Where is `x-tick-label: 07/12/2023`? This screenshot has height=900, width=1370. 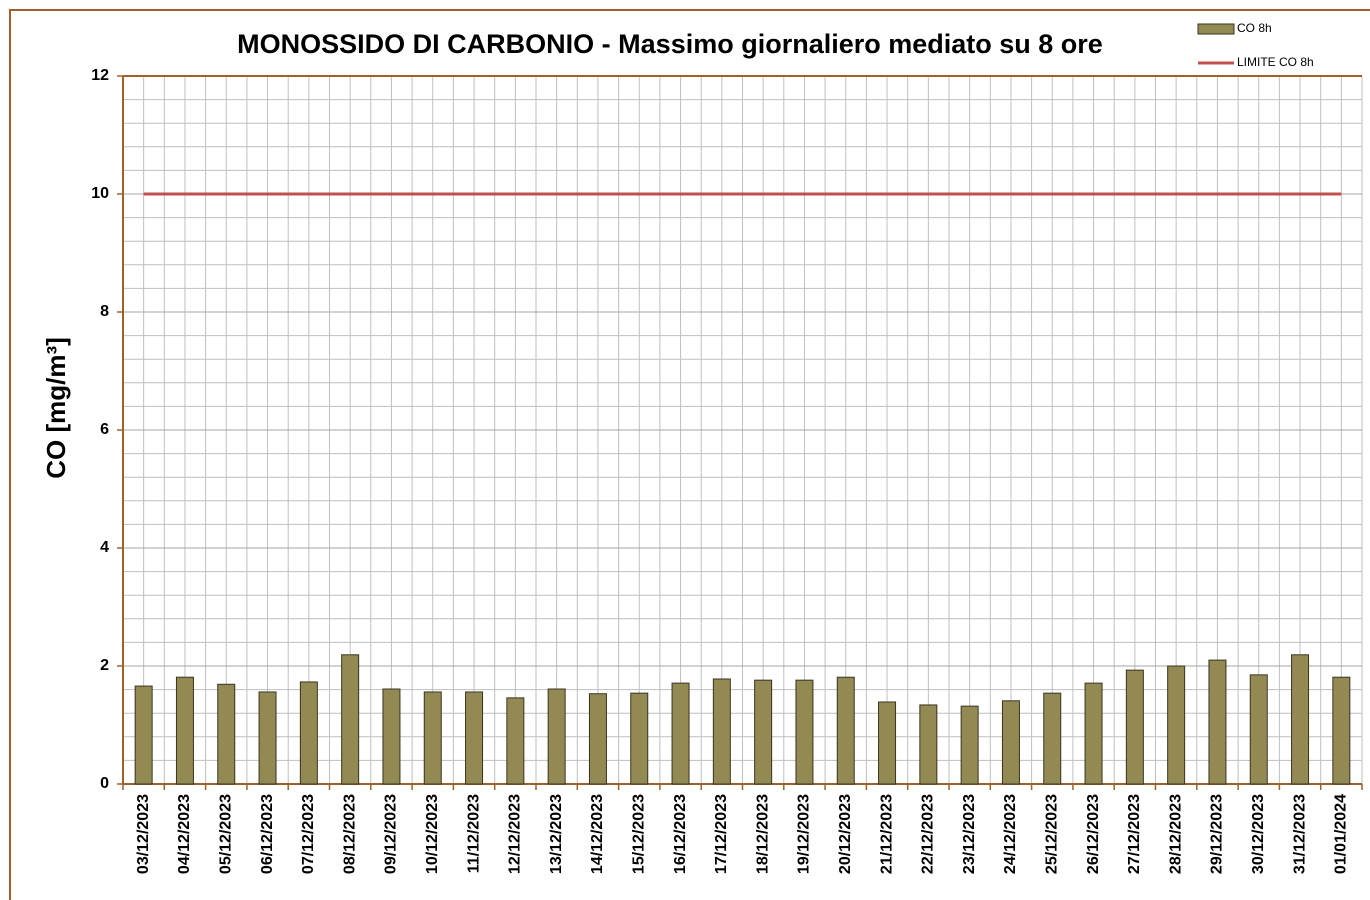
x-tick-label: 07/12/2023 is located at coordinates (308, 834).